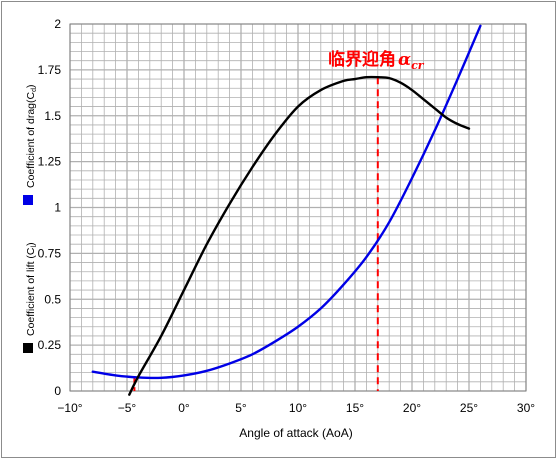  Describe the element at coordinates (28, 348) in the screenshot. I see `lift-legend-marker` at that location.